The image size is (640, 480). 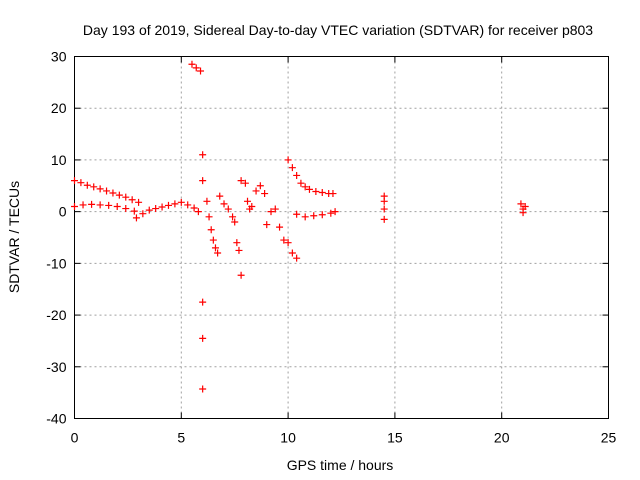 What do you see at coordinates (59, 108) in the screenshot?
I see `y-tick-label: 20` at bounding box center [59, 108].